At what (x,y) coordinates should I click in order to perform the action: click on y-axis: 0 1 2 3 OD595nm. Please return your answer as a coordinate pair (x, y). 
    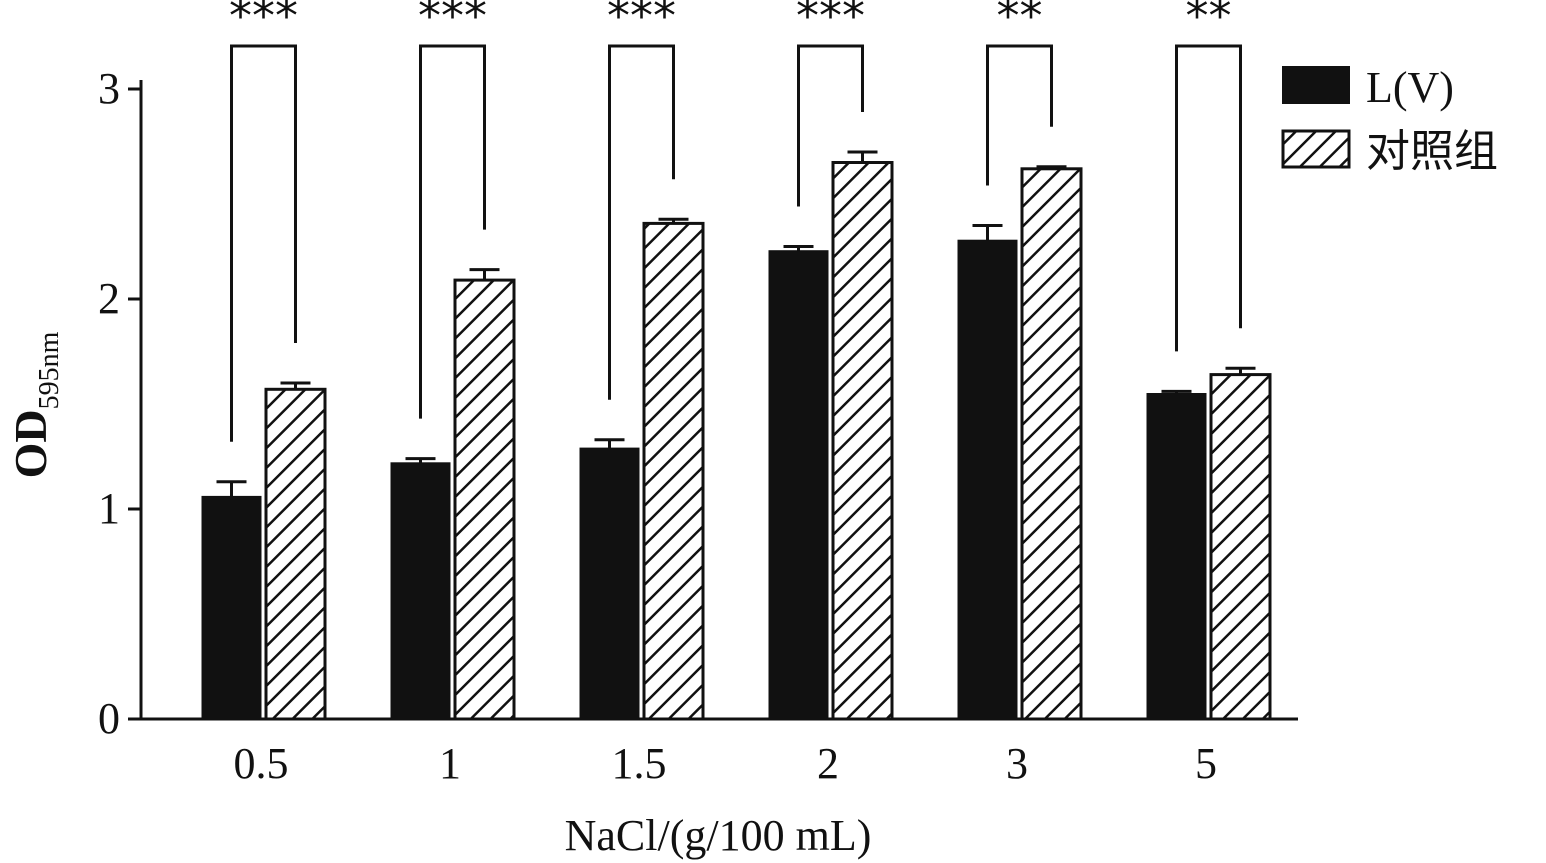
    Looking at the image, I should click on (74, 403).